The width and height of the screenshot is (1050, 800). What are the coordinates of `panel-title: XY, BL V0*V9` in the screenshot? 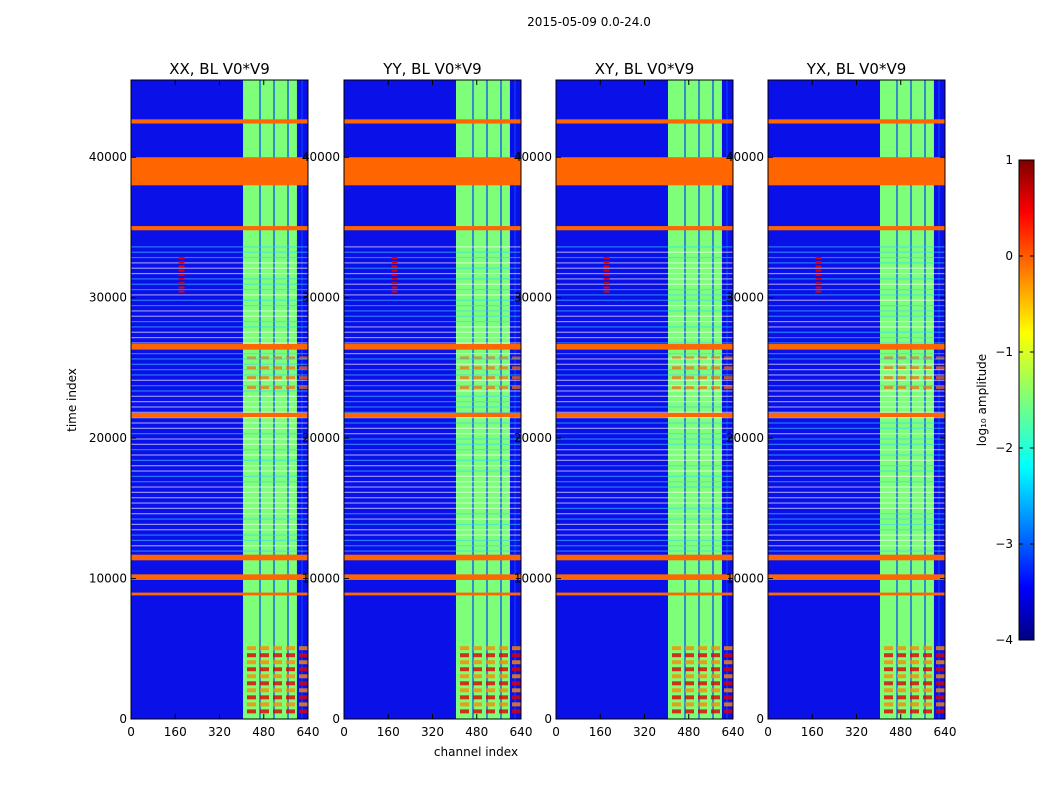 It's located at (645, 69).